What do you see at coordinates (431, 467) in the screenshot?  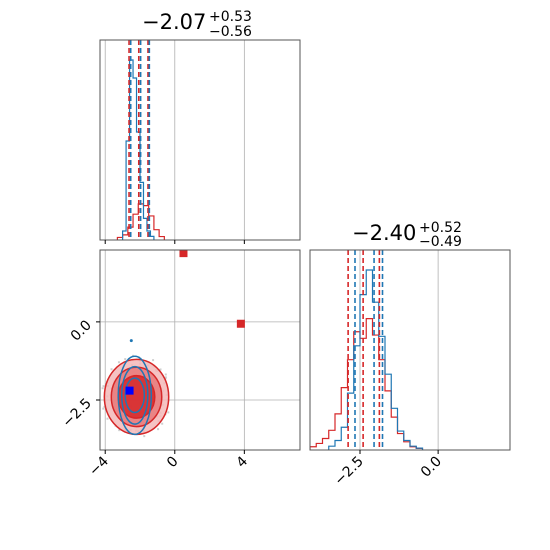 I see `param2-tick-label: 0.0` at bounding box center [431, 467].